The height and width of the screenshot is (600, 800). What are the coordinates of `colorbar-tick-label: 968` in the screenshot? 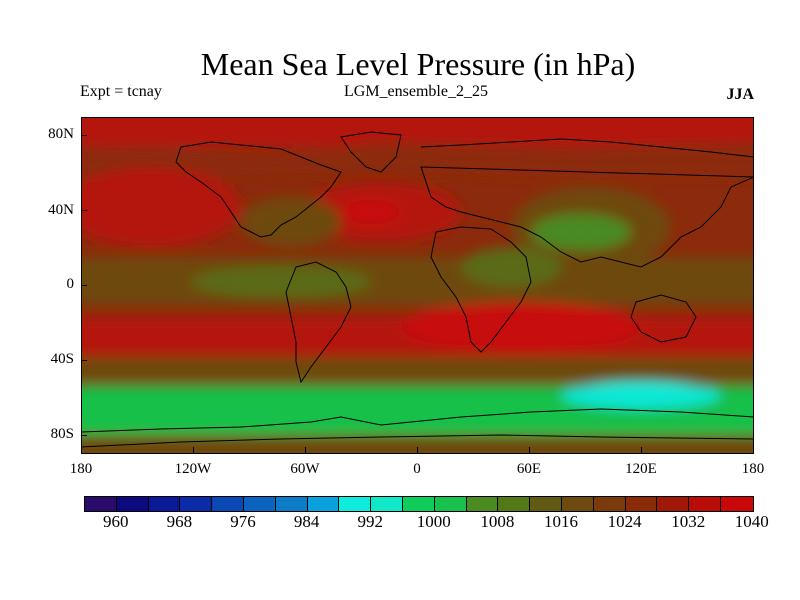 It's located at (179, 521).